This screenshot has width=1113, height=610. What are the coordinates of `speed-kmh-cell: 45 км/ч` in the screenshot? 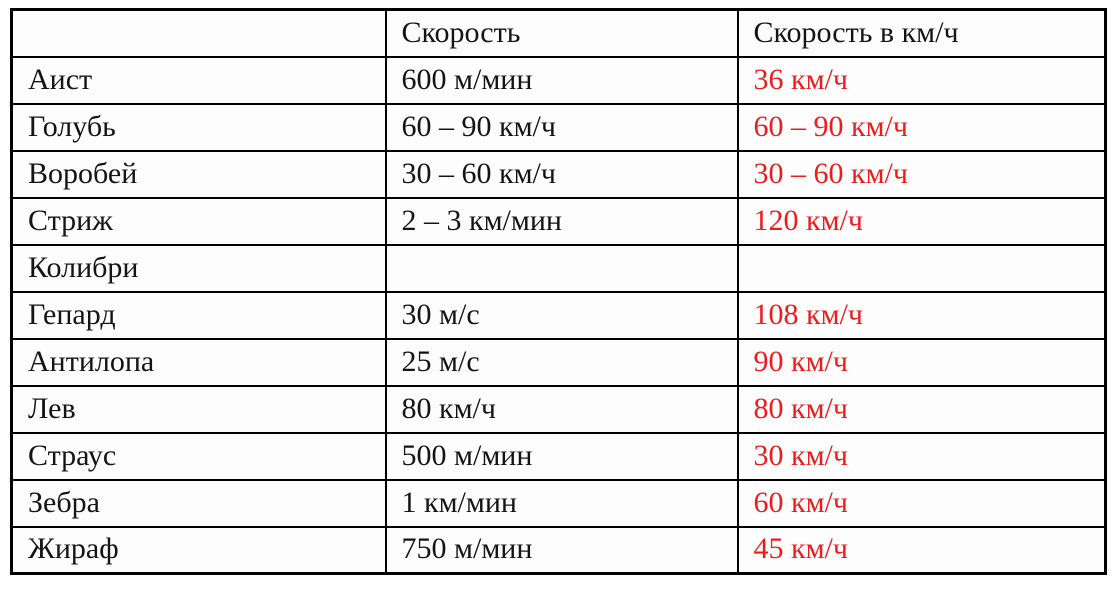 It's located at (921, 550).